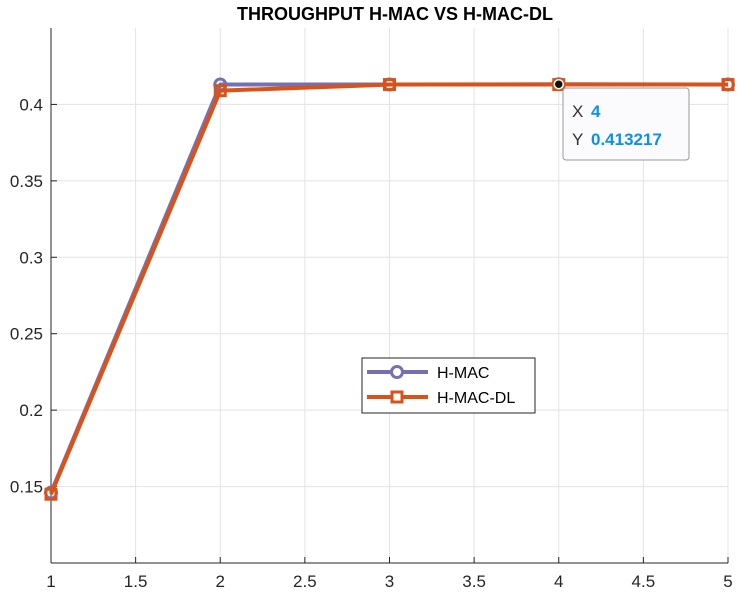  I want to click on datatip-point, so click(558, 84).